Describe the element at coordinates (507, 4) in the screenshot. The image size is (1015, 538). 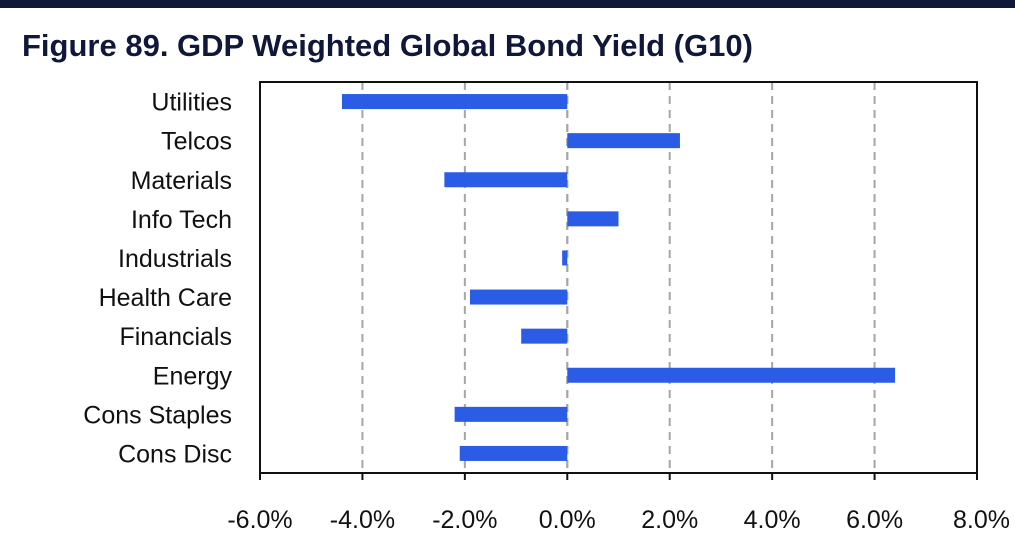
I see `top-rule` at that location.